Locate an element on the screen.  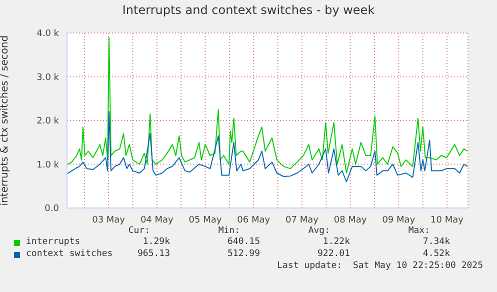
x-tick-label: 05 May is located at coordinates (205, 220).